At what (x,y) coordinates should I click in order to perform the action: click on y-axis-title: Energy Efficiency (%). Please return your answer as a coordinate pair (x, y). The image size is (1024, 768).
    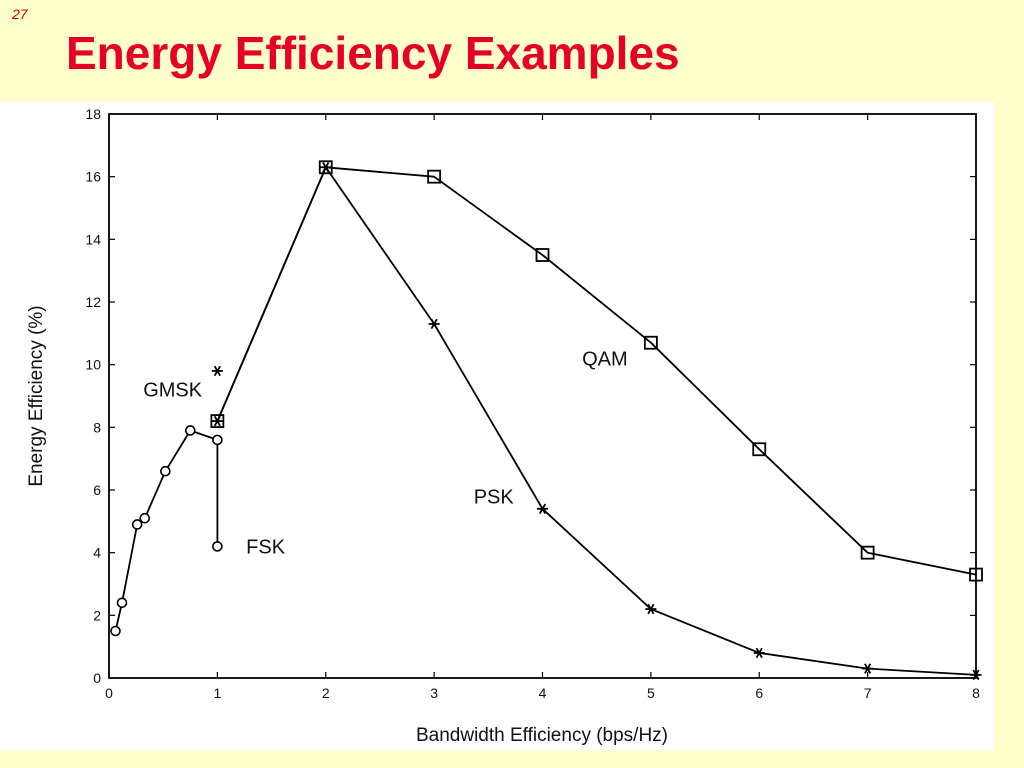
    Looking at the image, I should click on (36, 395).